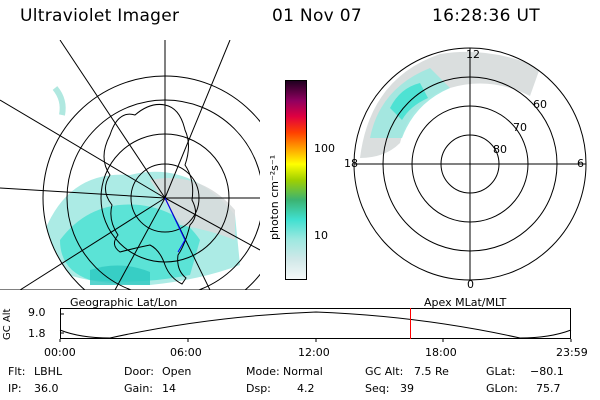 This screenshot has height=400, width=600. What do you see at coordinates (470, 284) in the screenshot?
I see `mlt-label-0: 0` at bounding box center [470, 284].